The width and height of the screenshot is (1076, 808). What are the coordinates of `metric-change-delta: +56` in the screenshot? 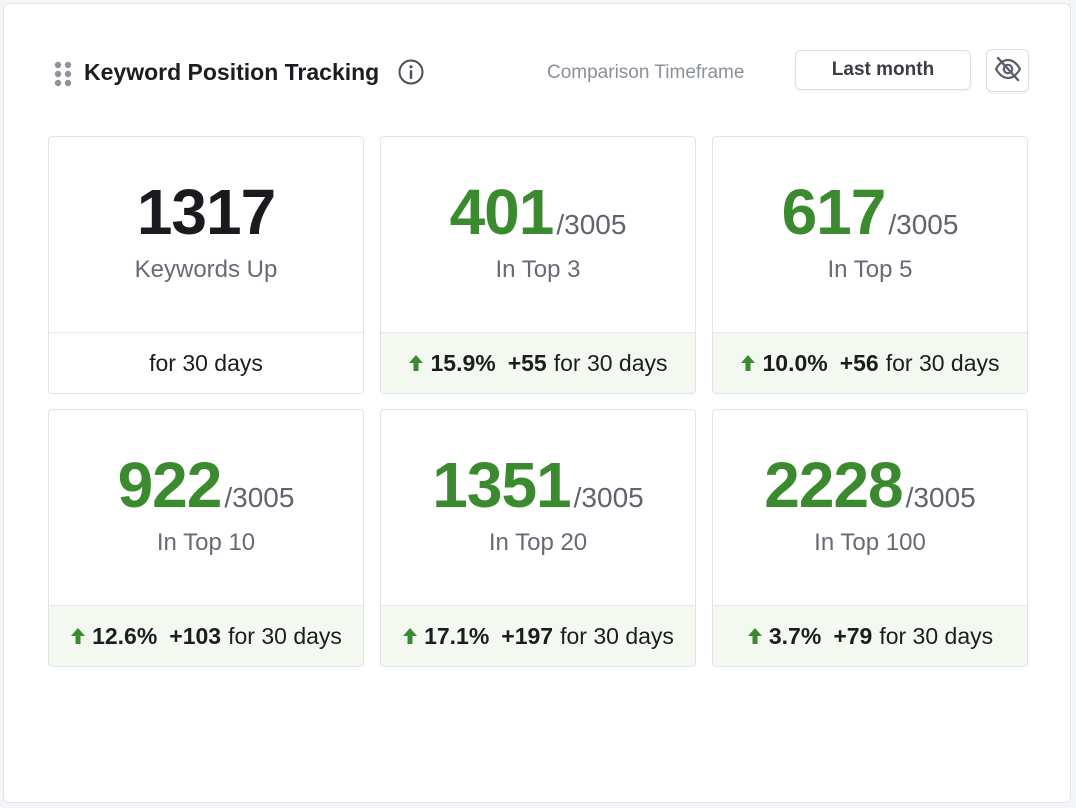 It's located at (859, 362).